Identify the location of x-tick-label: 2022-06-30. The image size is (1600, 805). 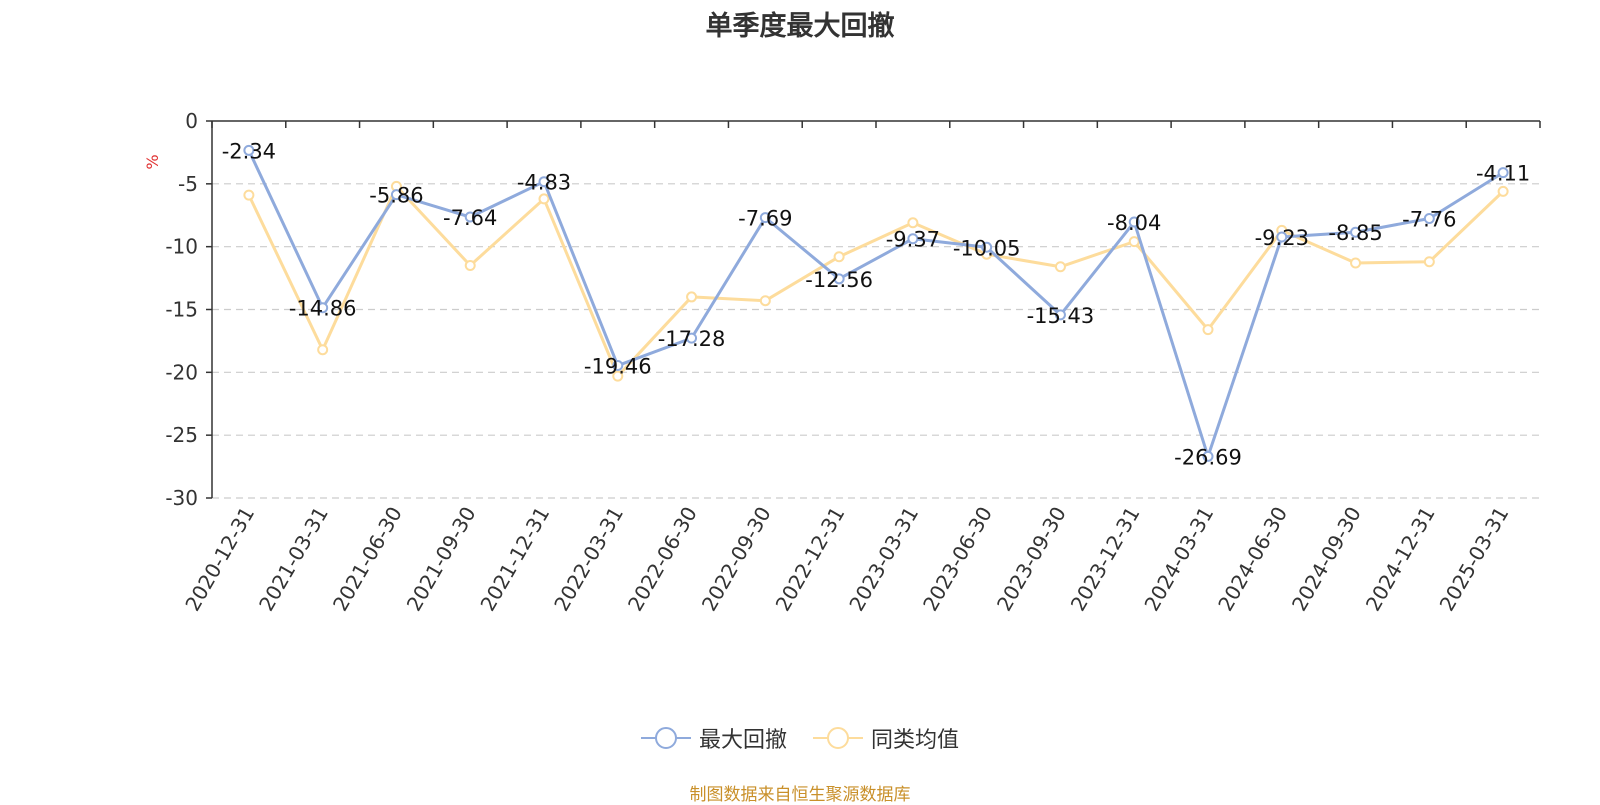
(662, 559).